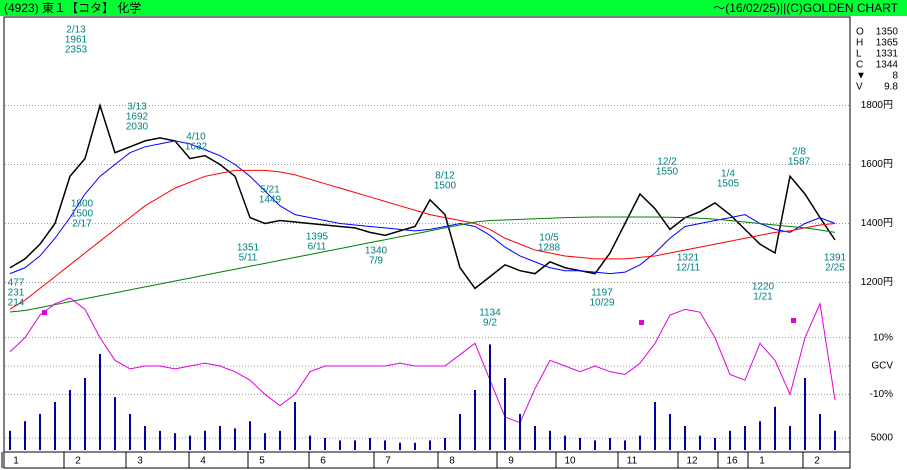 This screenshot has width=907, height=470. What do you see at coordinates (859, 87) in the screenshot?
I see `quote-label: V` at bounding box center [859, 87].